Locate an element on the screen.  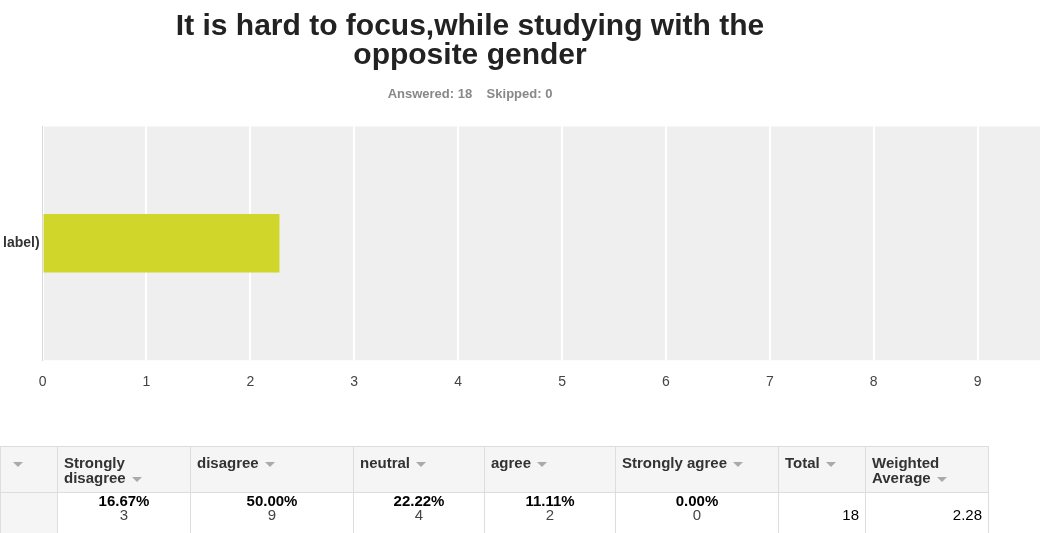
chart-title: It is hard to focus,while studying with the opposite gender is located at coordinates (470, 39).